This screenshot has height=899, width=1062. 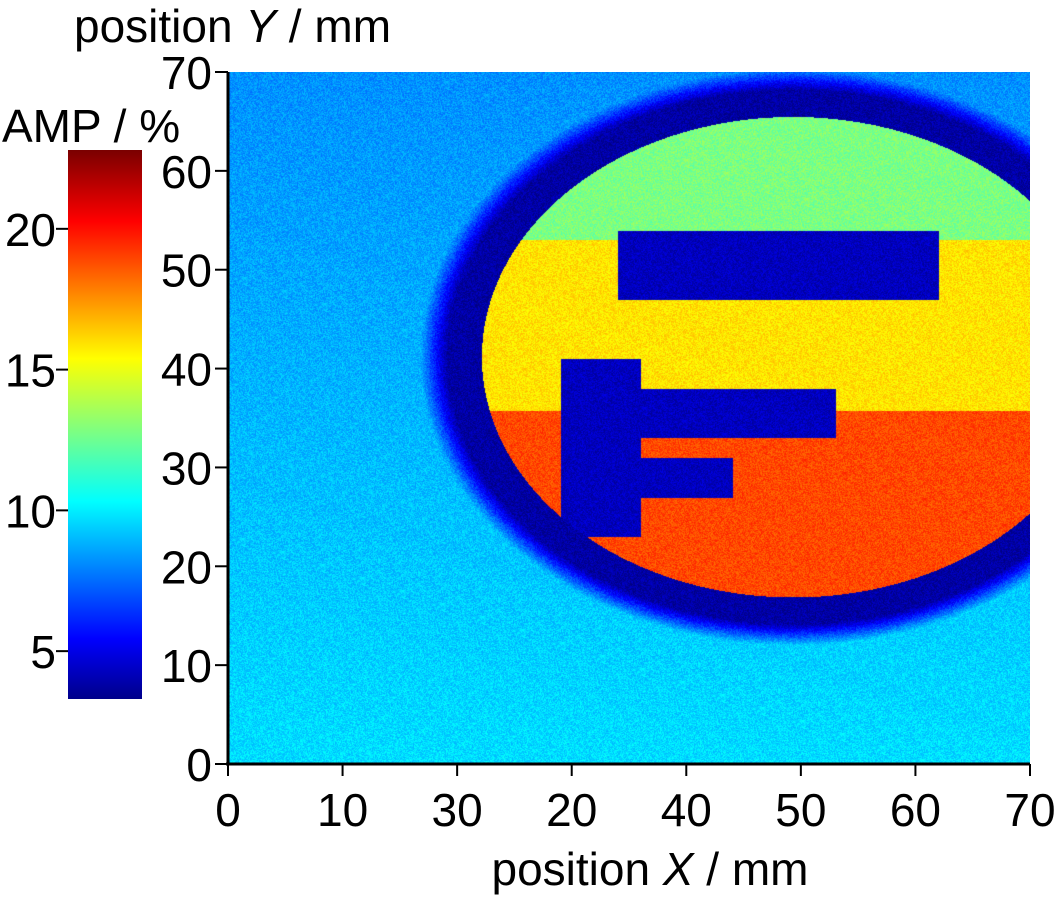 I want to click on colorbar-tick-label: 10, so click(x=30, y=511).